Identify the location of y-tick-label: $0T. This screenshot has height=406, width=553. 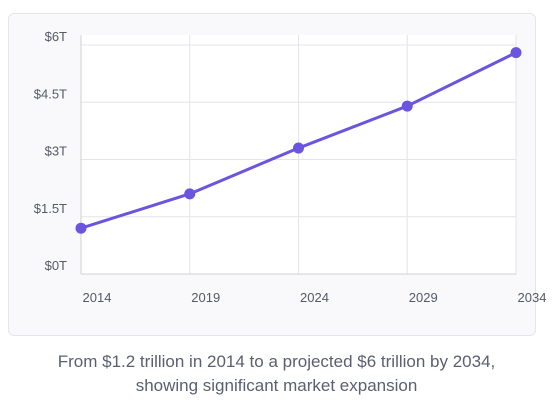
(56, 265).